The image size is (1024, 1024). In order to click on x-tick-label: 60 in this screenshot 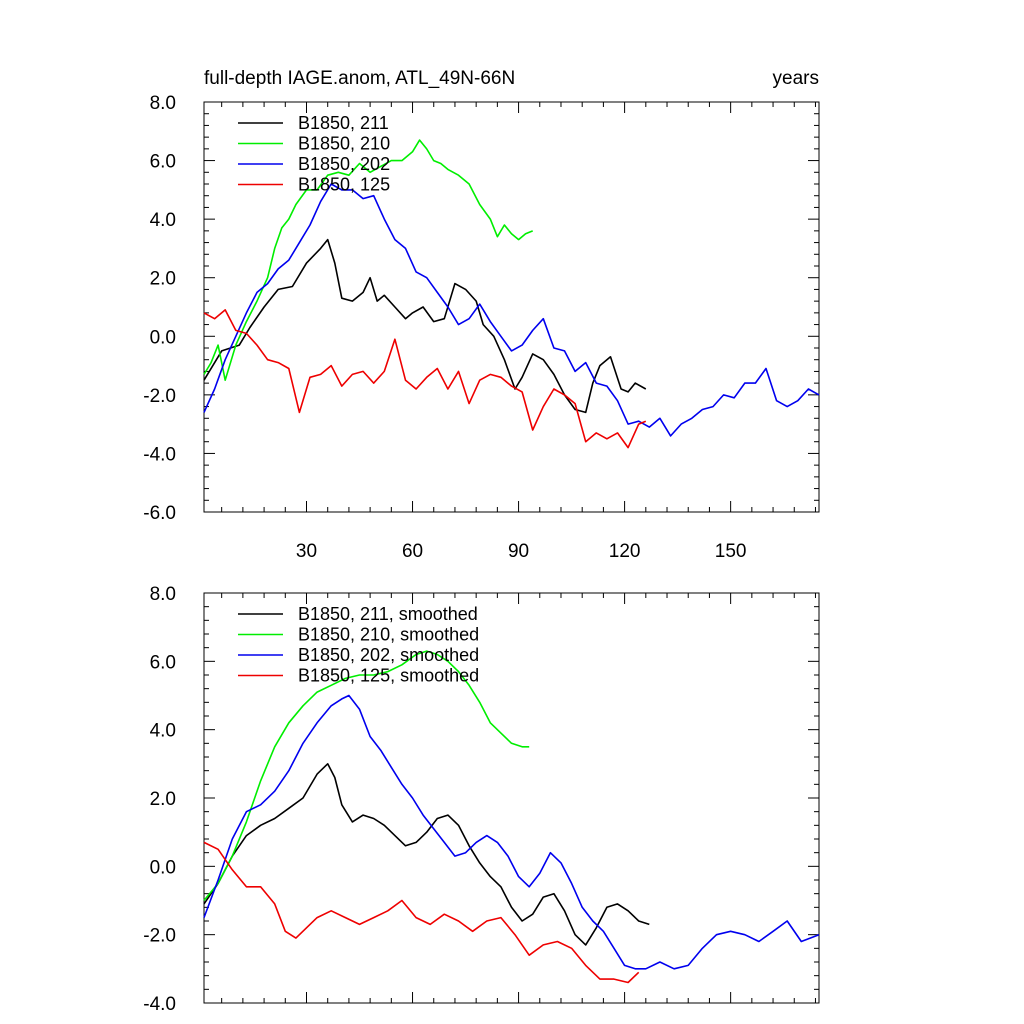, I will do `click(412, 551)`.